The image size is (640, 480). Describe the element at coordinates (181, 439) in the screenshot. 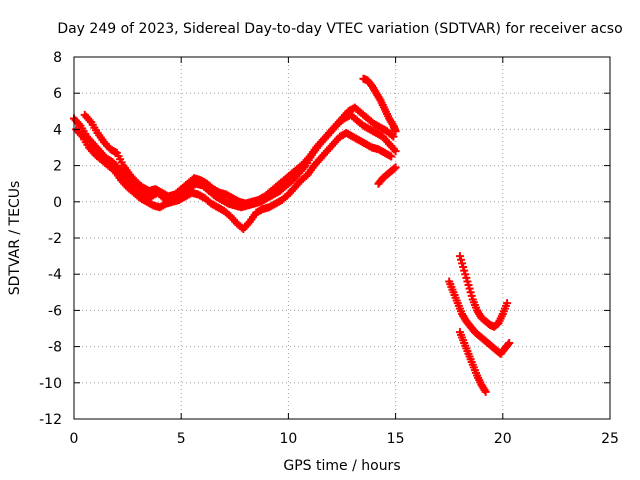

I see `x-tick-label: 5` at that location.